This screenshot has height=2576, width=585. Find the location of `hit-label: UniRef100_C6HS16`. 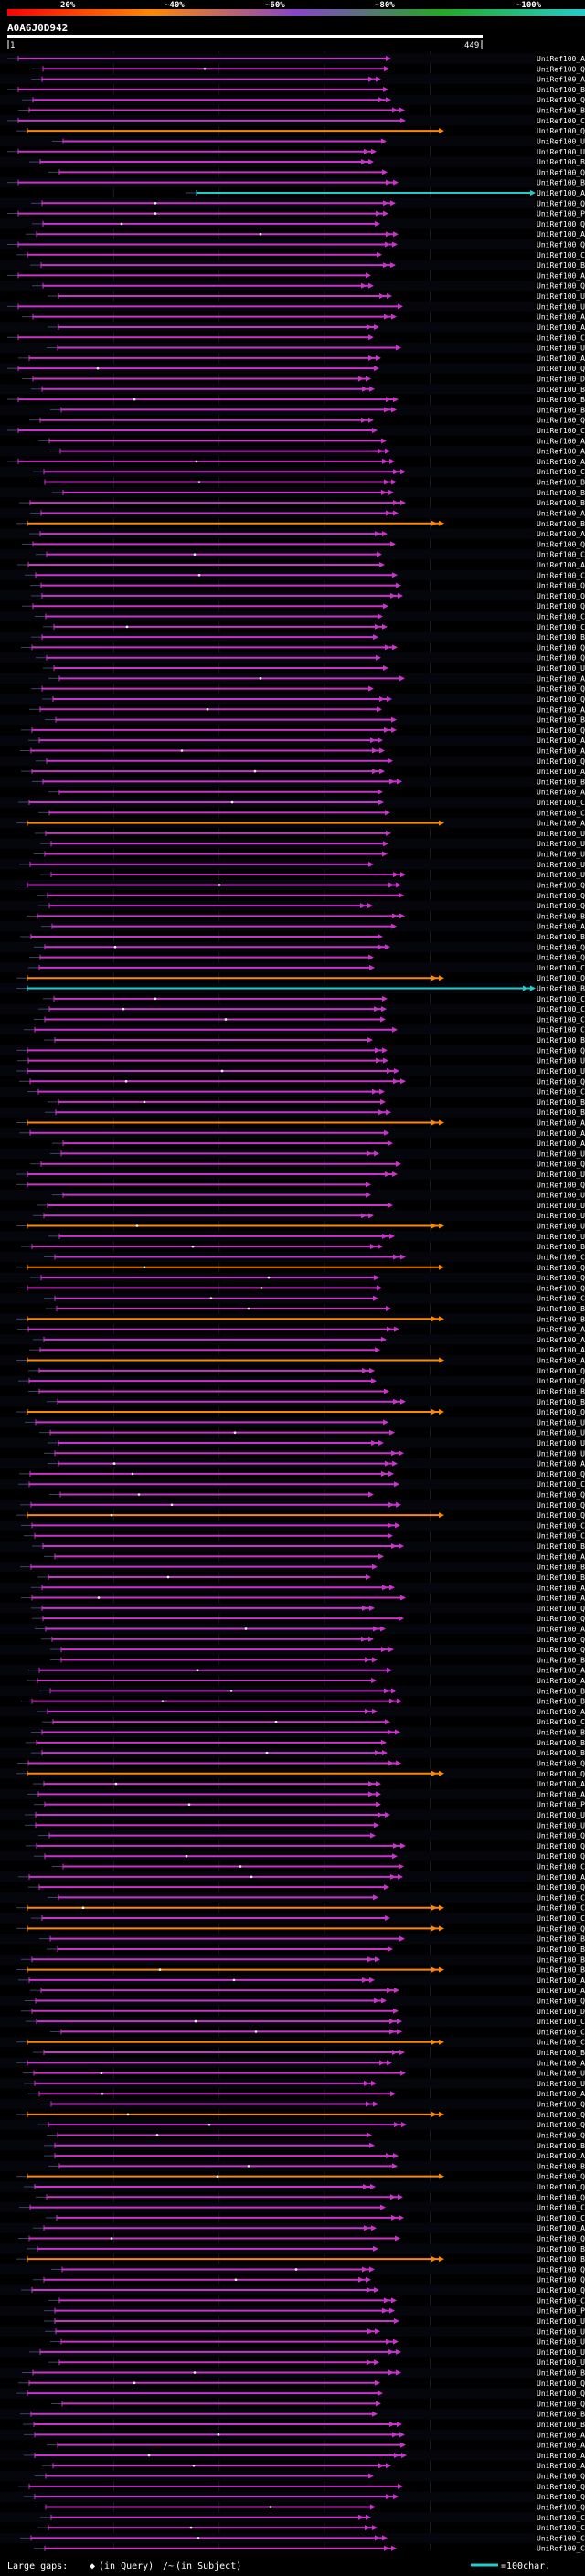

hit-label: UniRef100_C6HS16 is located at coordinates (561, 575).